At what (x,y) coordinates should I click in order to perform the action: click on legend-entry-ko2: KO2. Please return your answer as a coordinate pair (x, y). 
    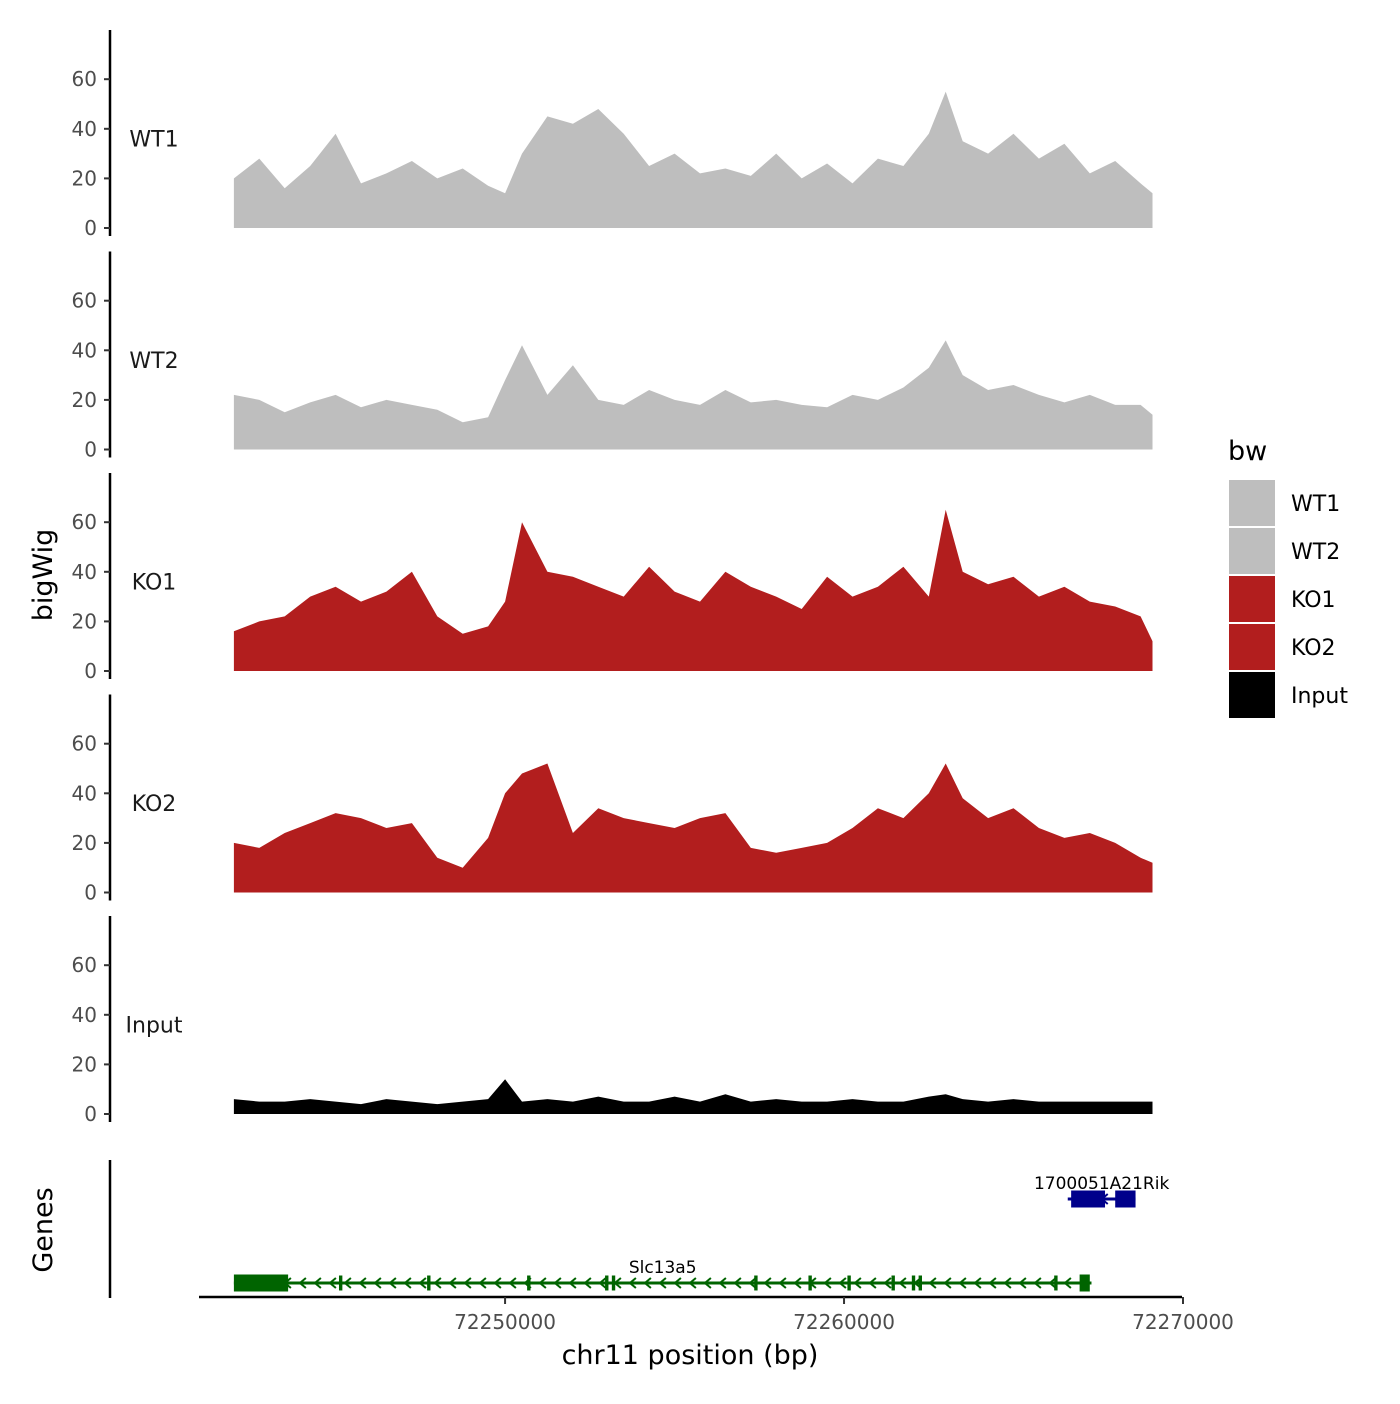
    Looking at the image, I should click on (1282, 647).